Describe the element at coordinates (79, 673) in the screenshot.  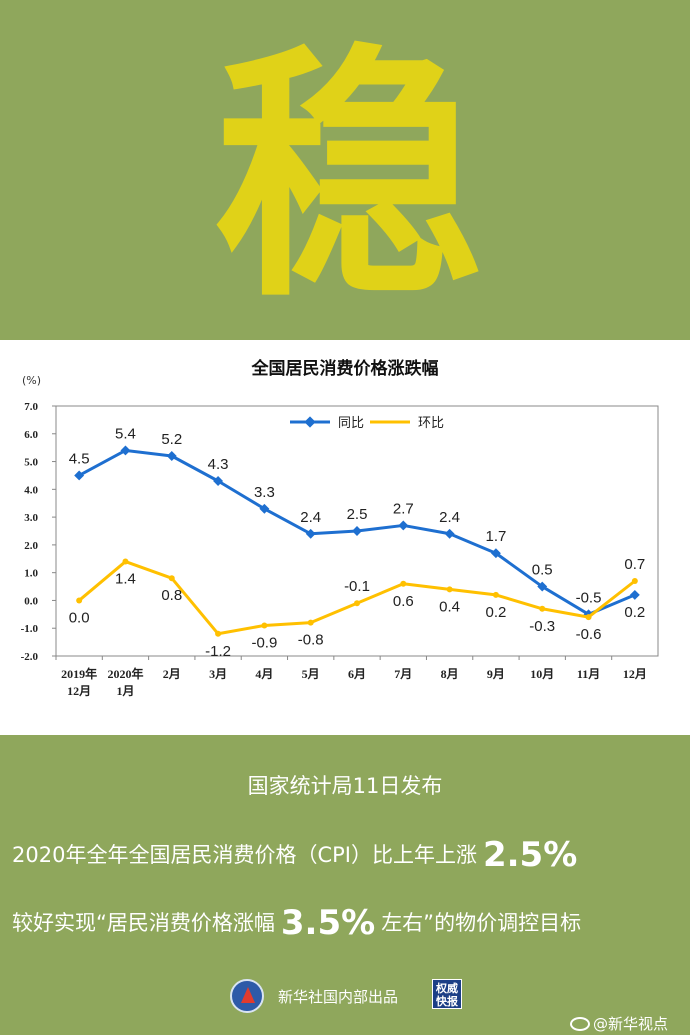
I see `x-tick-label: 2019年` at that location.